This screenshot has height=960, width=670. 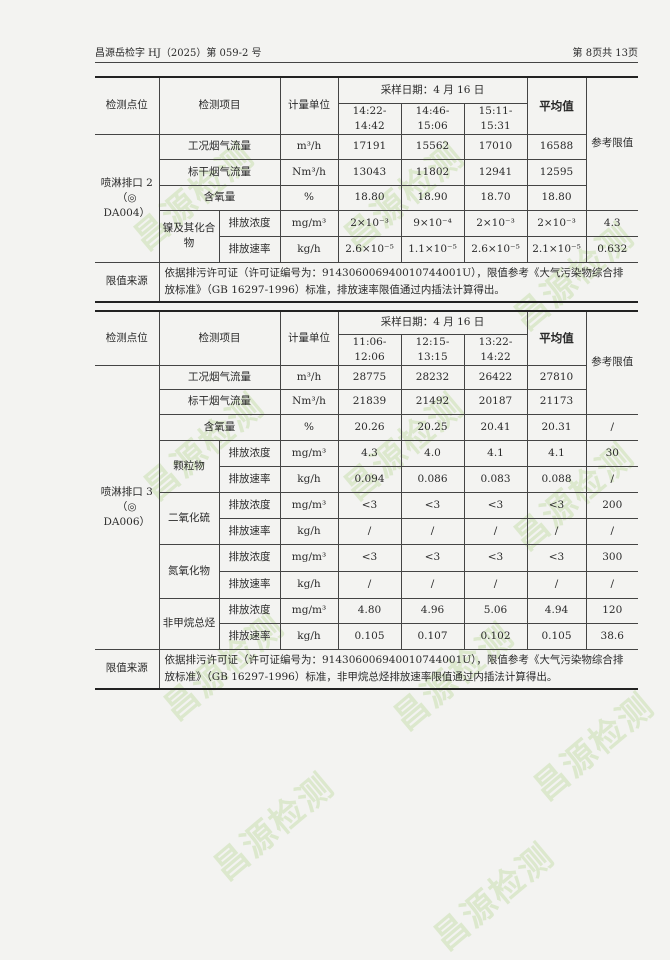 I want to click on limit-value: 300, so click(x=611, y=557).